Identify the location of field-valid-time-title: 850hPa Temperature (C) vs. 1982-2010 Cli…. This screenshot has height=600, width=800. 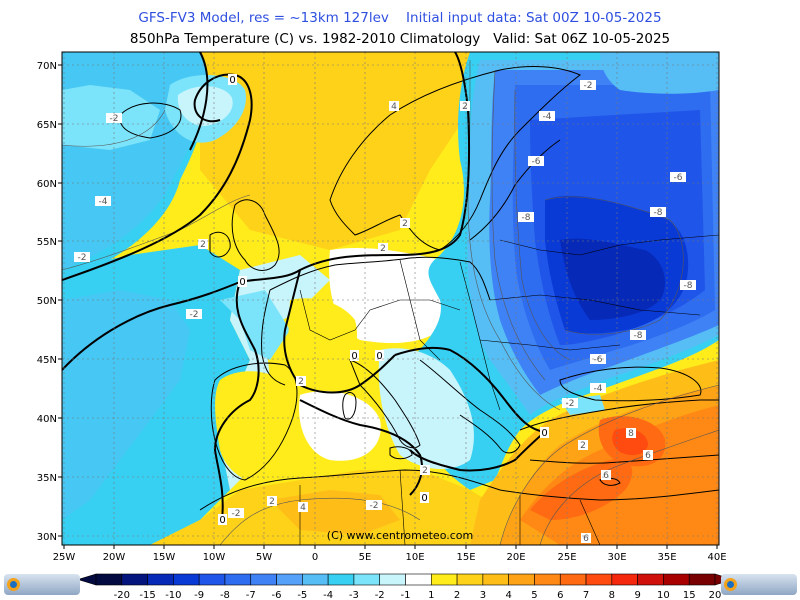
(400, 39).